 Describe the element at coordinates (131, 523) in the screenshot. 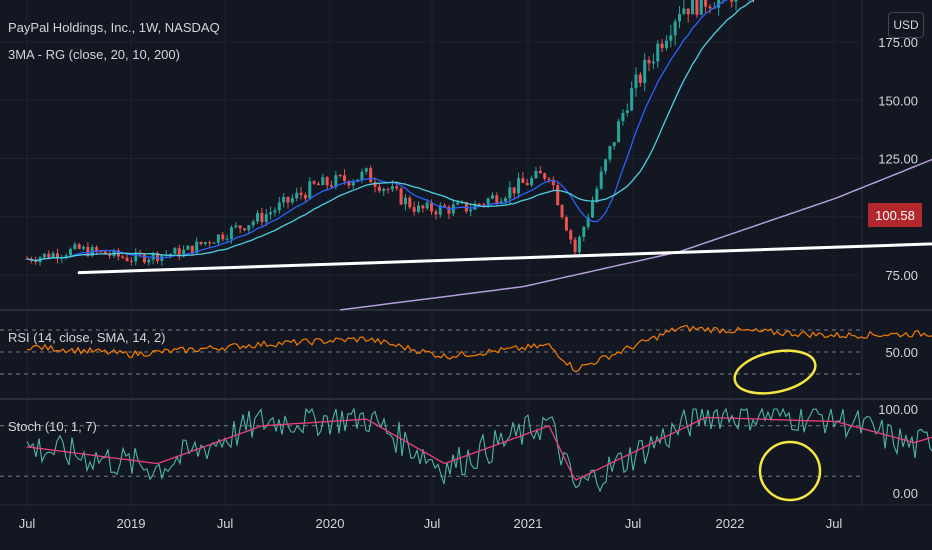

I see `time-tick-label: 2019` at that location.